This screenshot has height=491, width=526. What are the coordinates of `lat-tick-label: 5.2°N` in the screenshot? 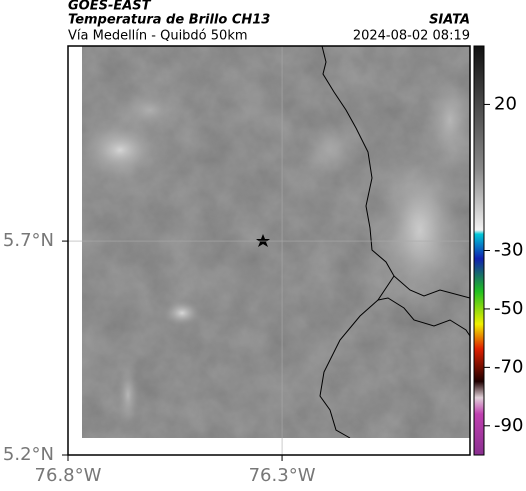 It's located at (28, 454).